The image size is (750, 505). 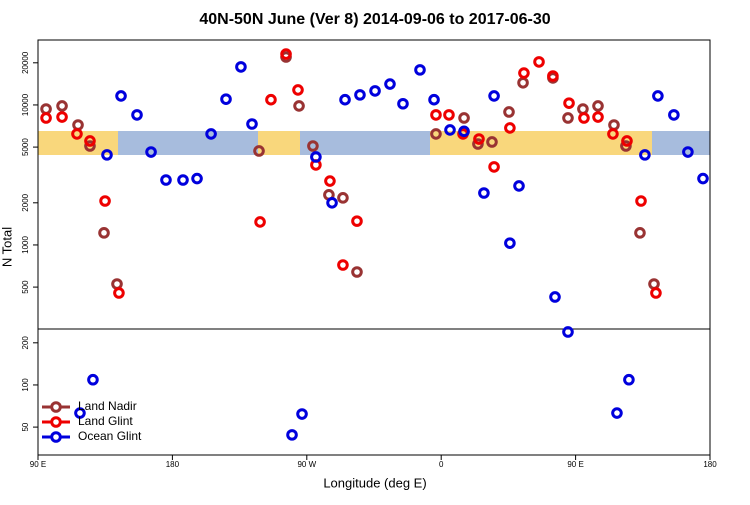 What do you see at coordinates (25, 104) in the screenshot?
I see `y-tick-label: 10000` at bounding box center [25, 104].